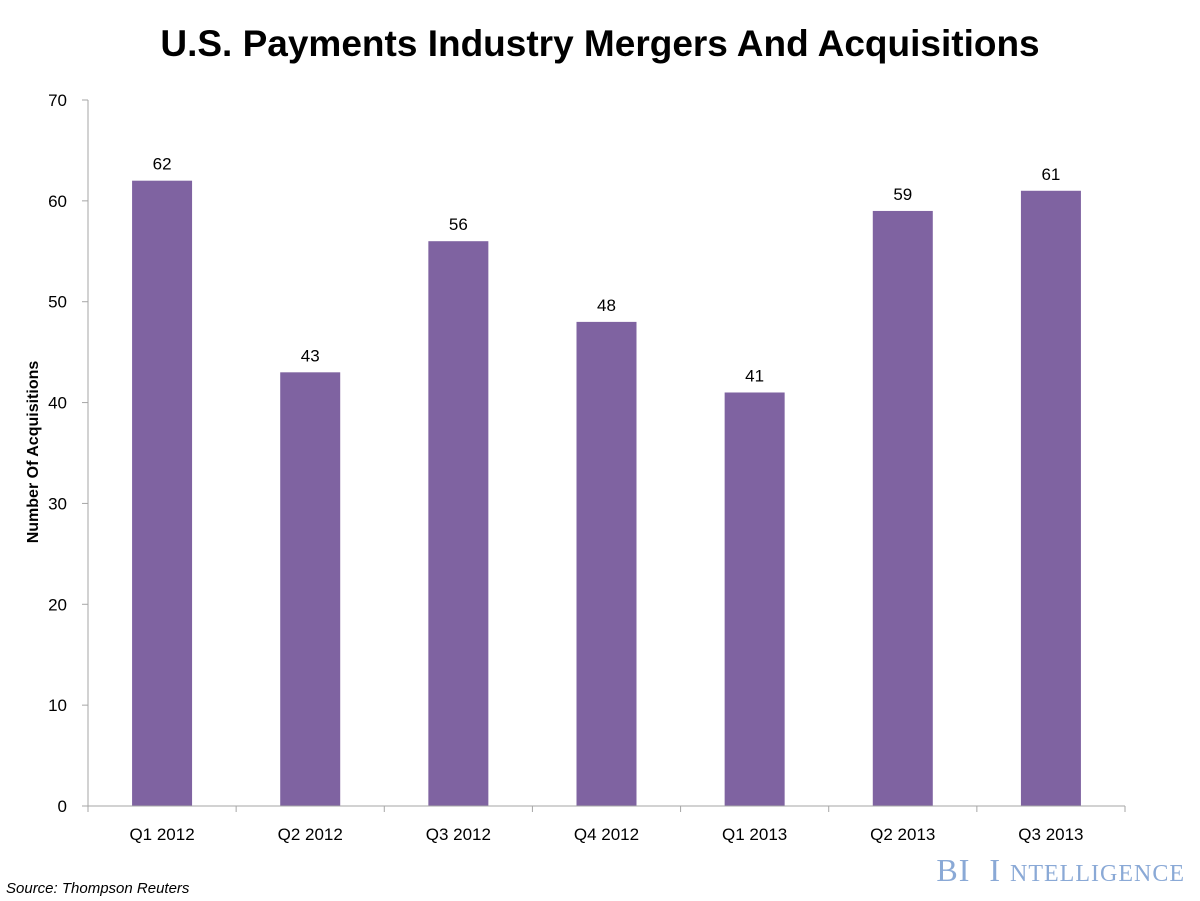 The image size is (1200, 901). I want to click on x-tick-label: Q1 2012, so click(161, 834).